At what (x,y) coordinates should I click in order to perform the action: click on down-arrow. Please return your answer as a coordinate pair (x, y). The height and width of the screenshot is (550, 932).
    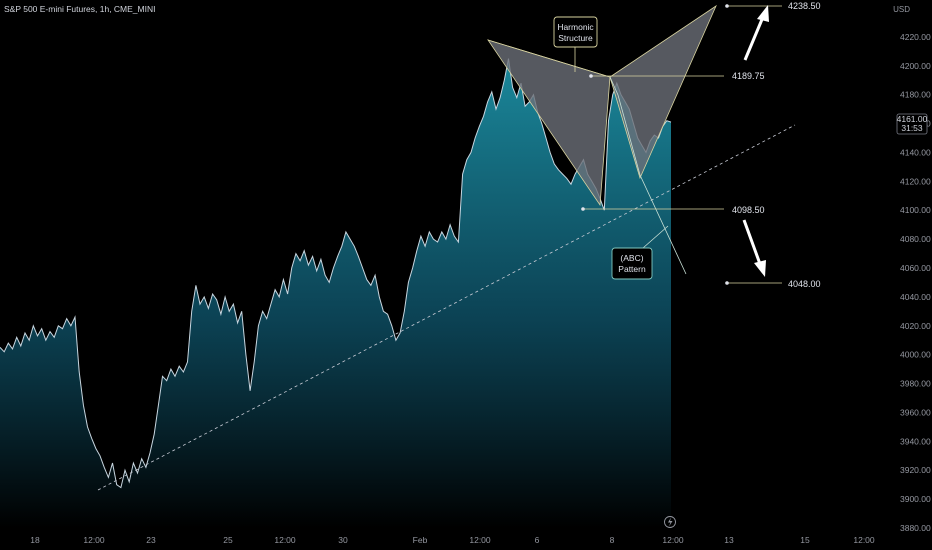
    Looking at the image, I should click on (754, 248).